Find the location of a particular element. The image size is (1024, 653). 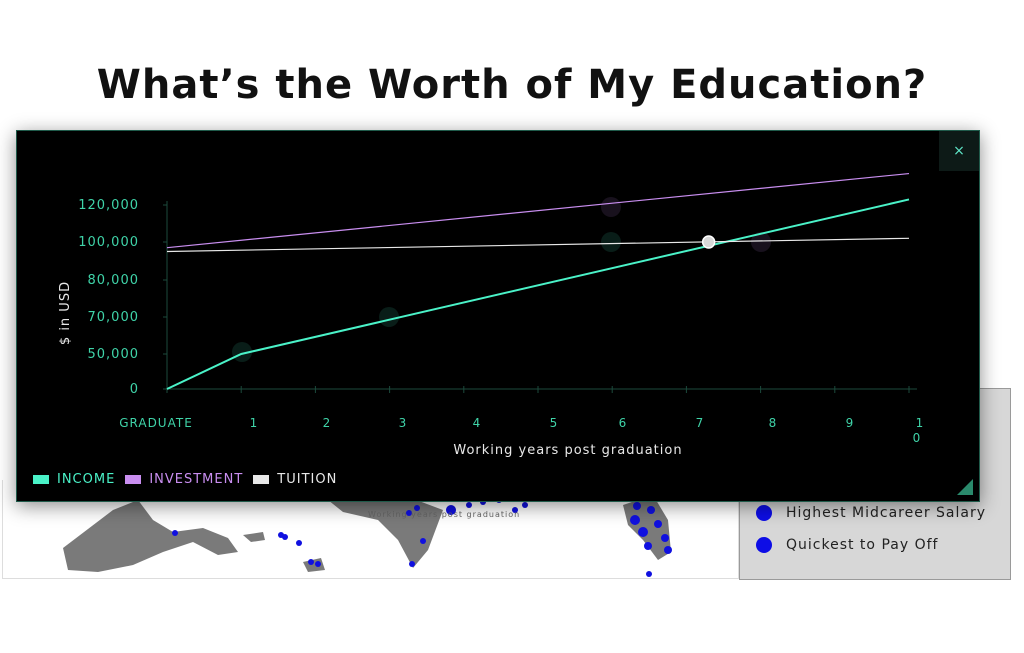

tuition-swatch is located at coordinates (261, 479).